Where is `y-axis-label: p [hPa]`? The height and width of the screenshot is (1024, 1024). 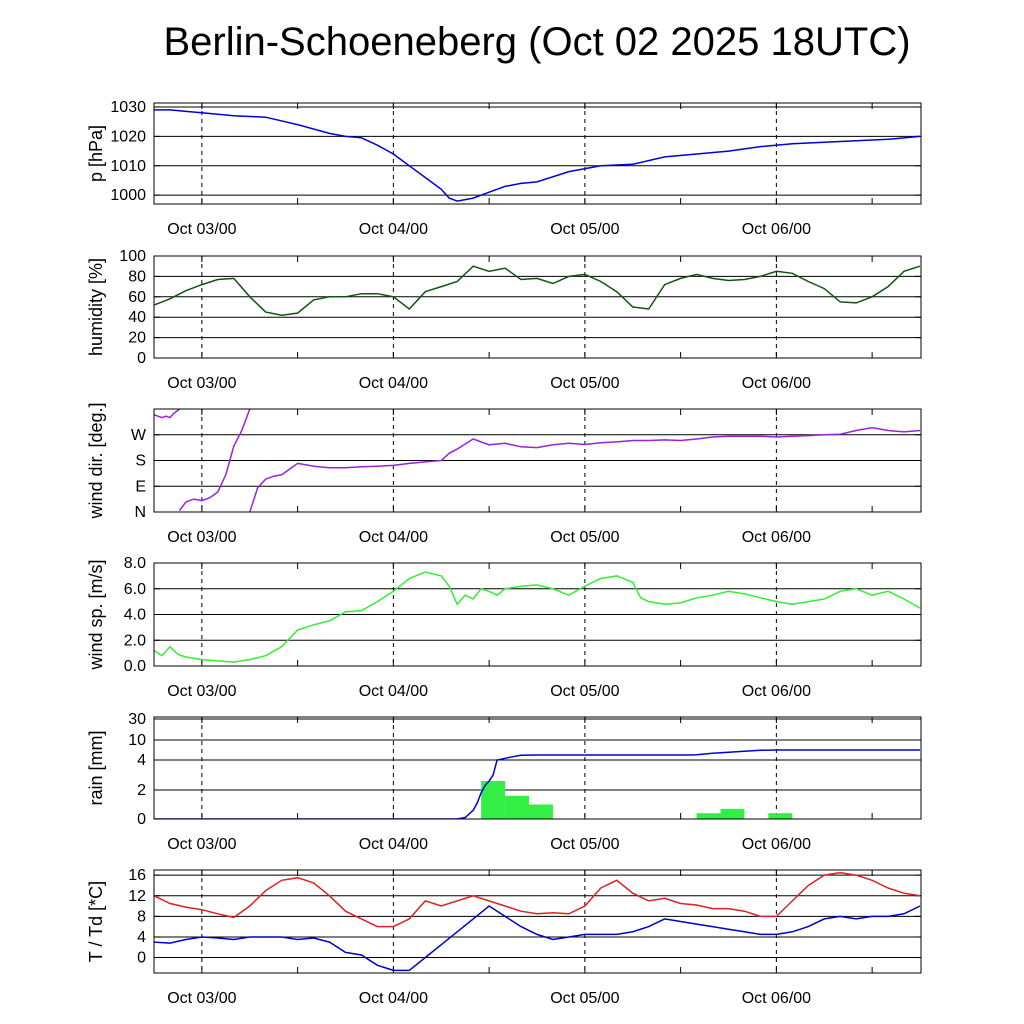 y-axis-label: p [hPa] is located at coordinates (96, 153).